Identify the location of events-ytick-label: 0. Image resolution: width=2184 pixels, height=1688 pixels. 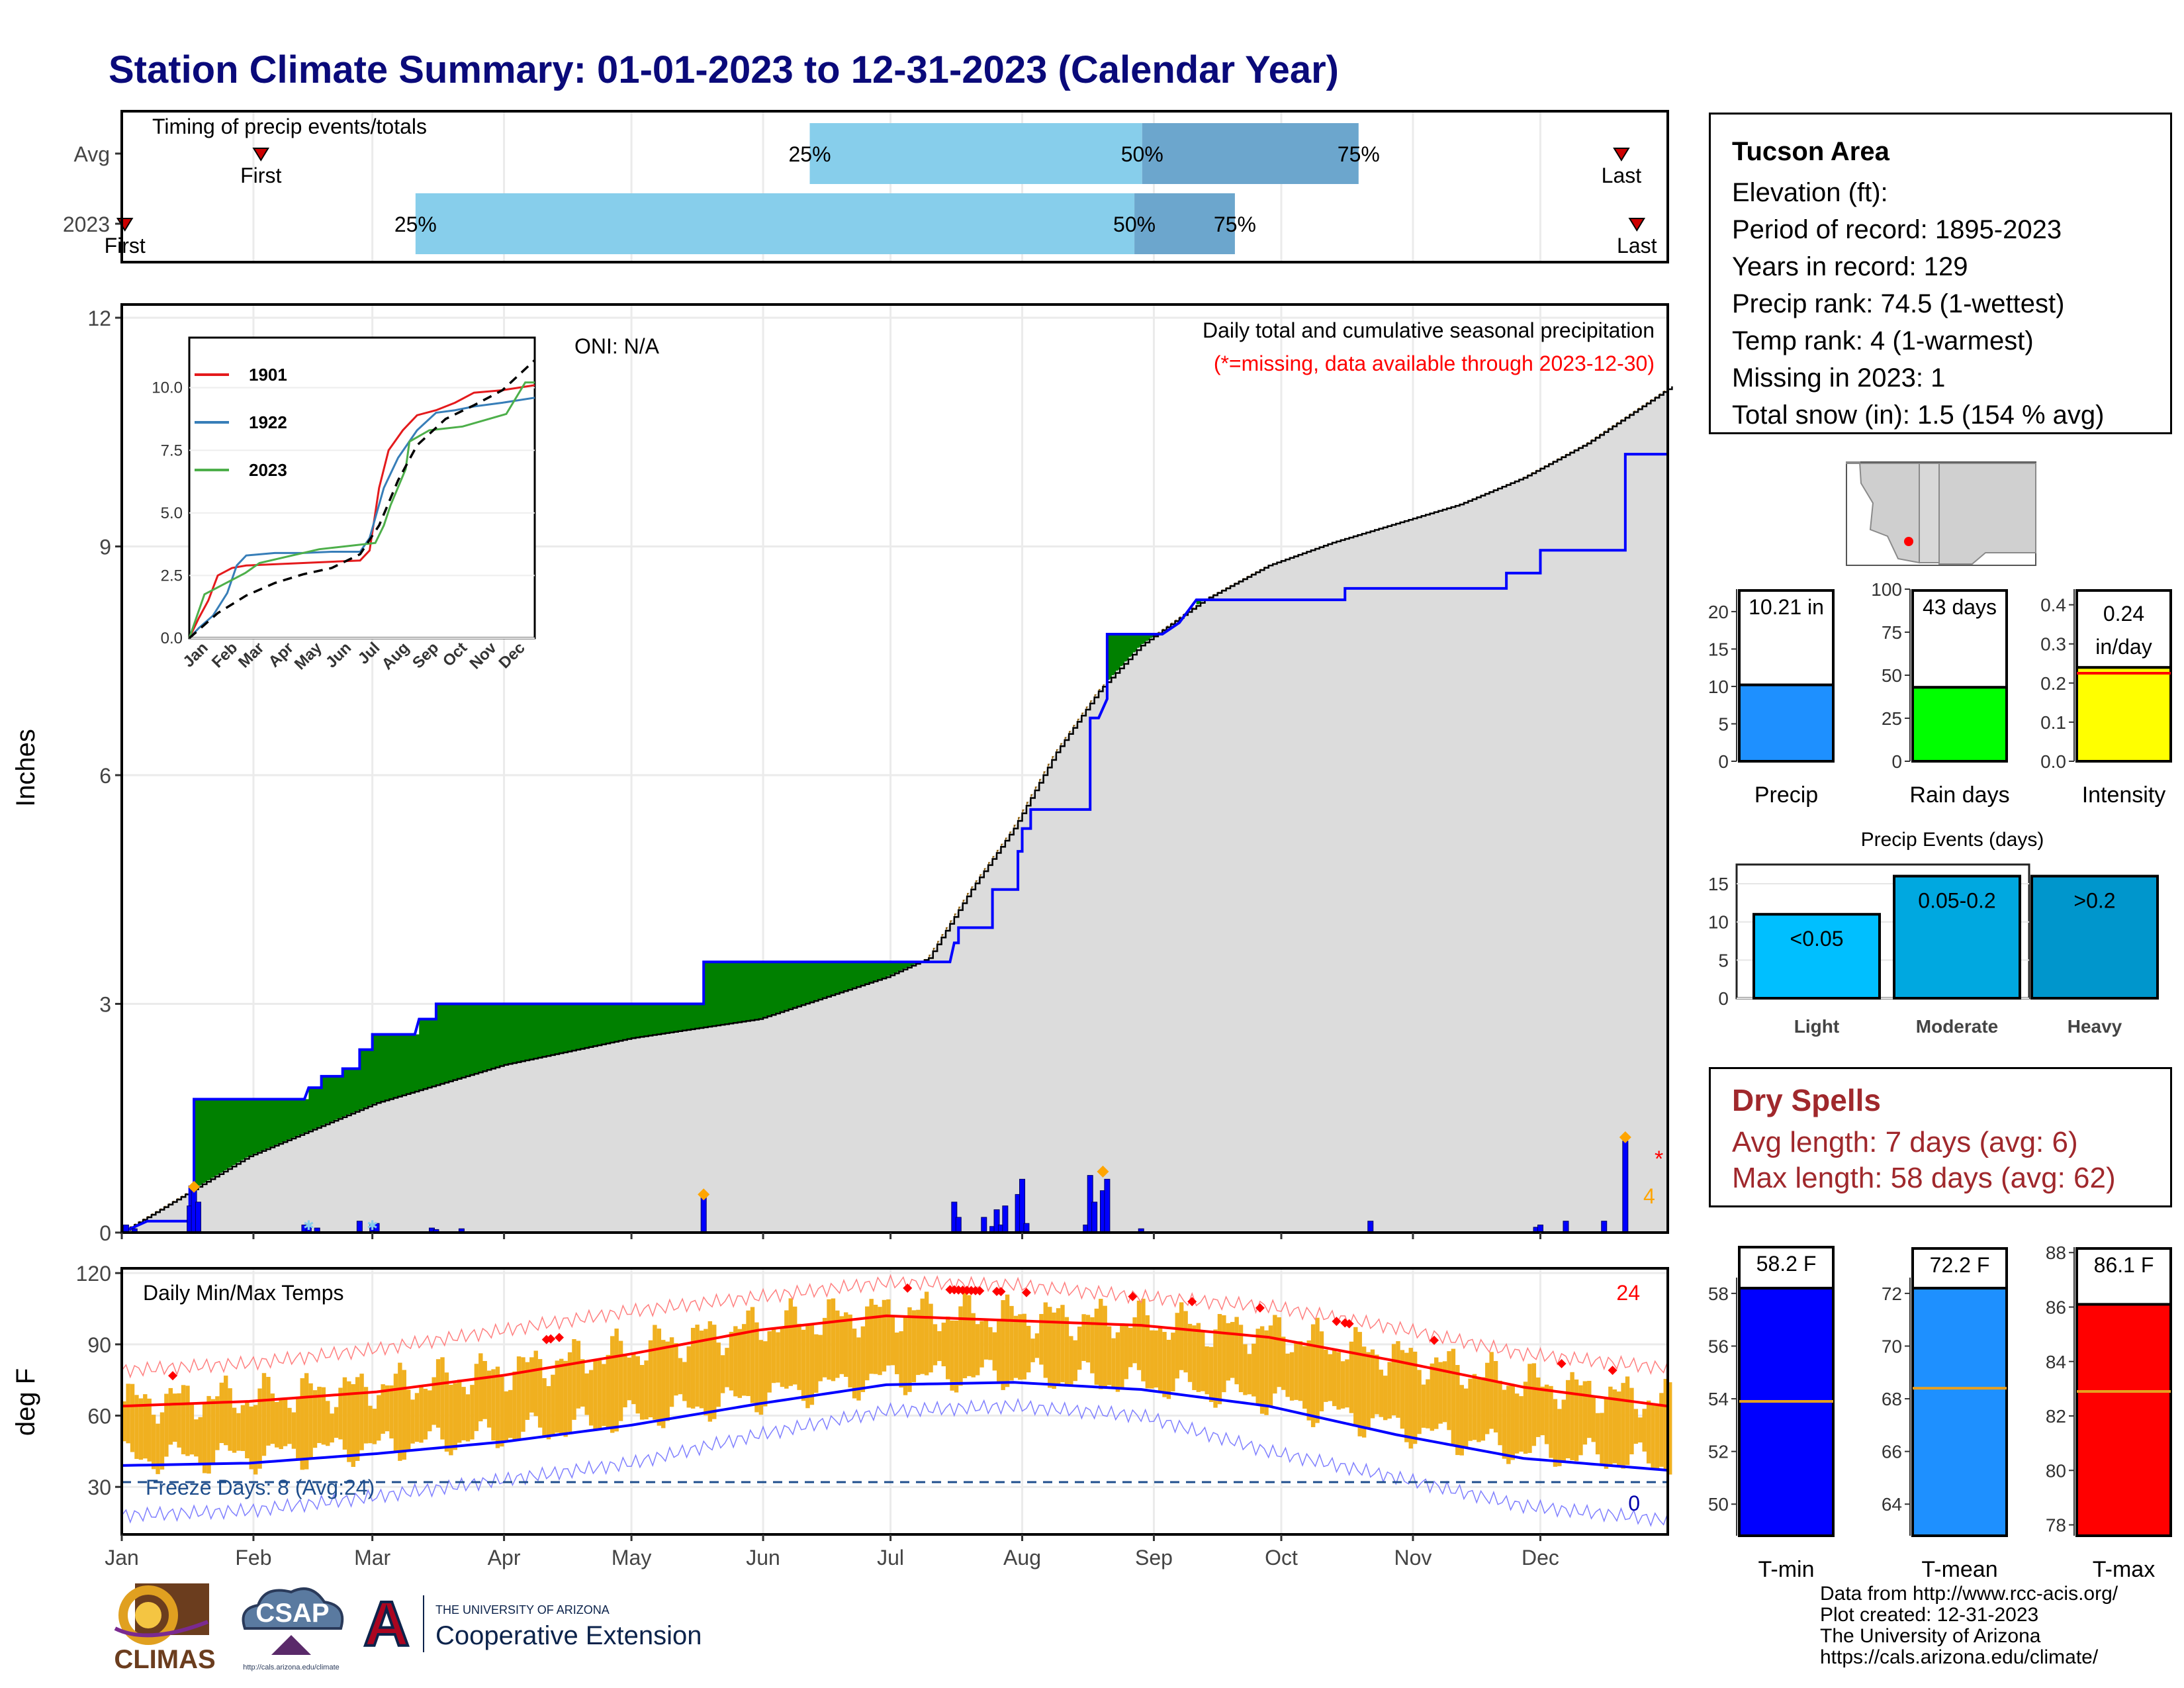
(1723, 998).